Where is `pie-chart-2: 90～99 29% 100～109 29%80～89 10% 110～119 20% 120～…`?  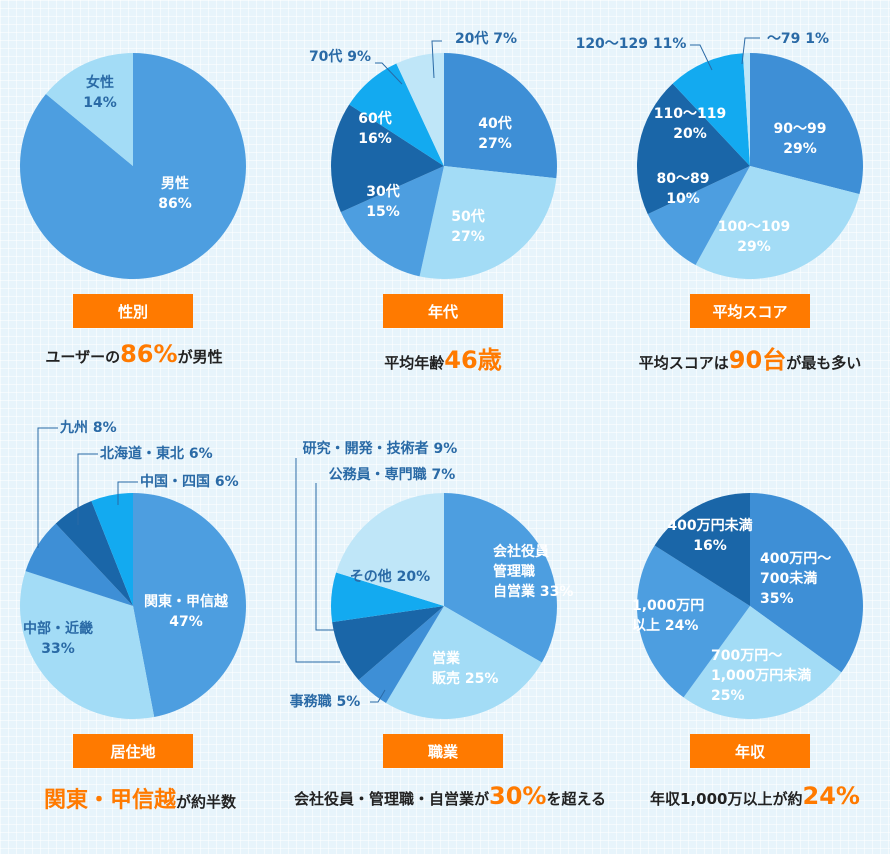
pie-chart-2: 90～99 29% 100～109 29%80～89 10% 110～119 20% 120～… is located at coordinates (719, 155).